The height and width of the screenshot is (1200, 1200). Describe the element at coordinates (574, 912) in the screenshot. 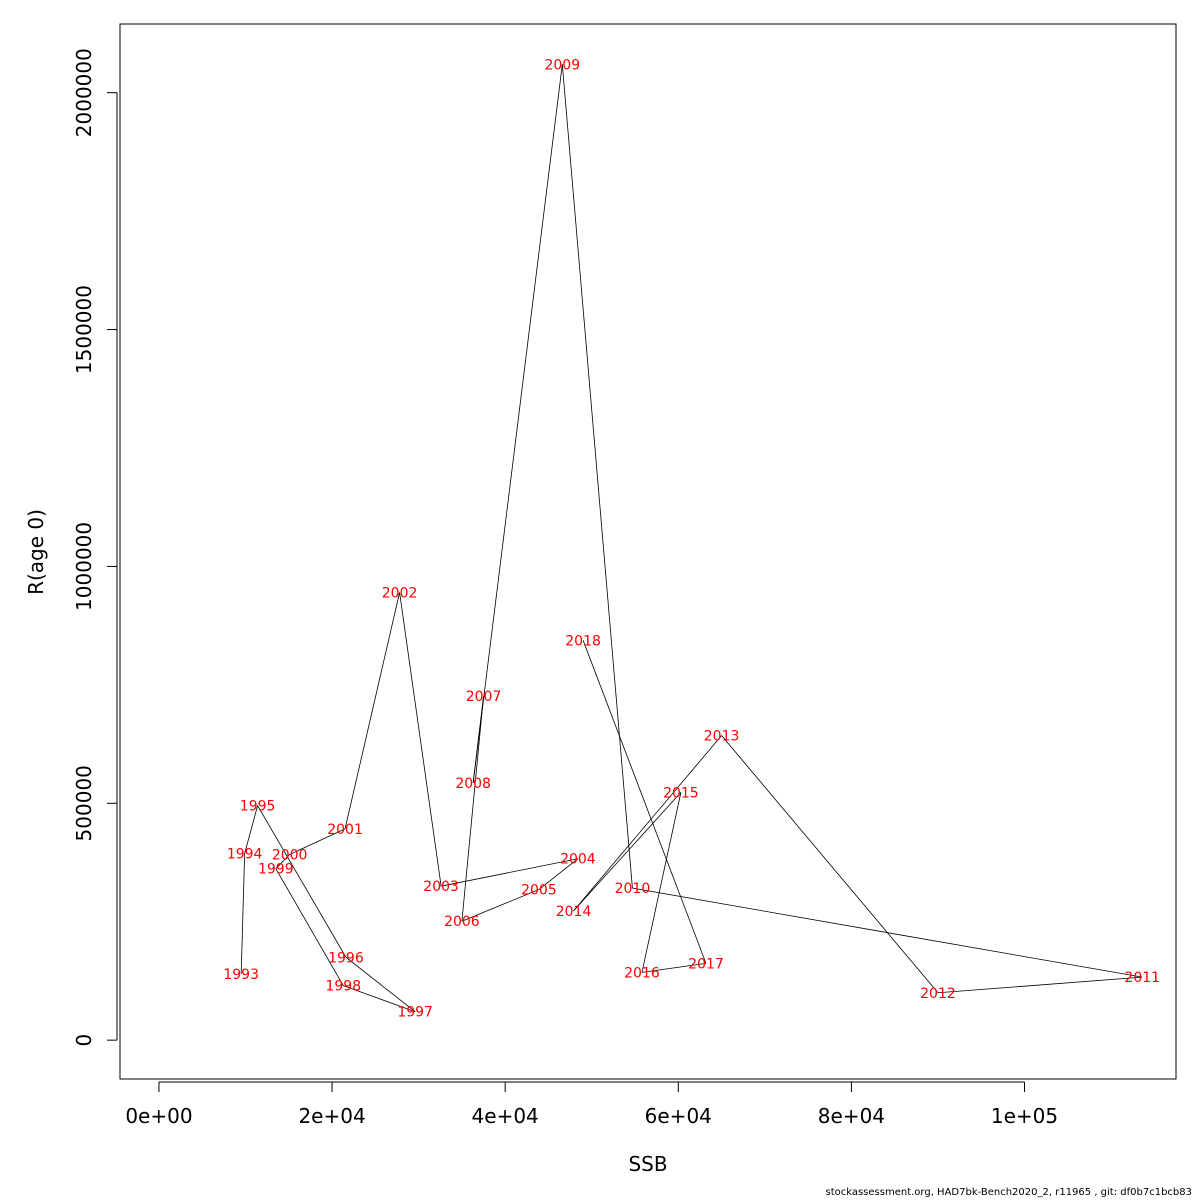

I see `point-label-2014: 2014` at that location.